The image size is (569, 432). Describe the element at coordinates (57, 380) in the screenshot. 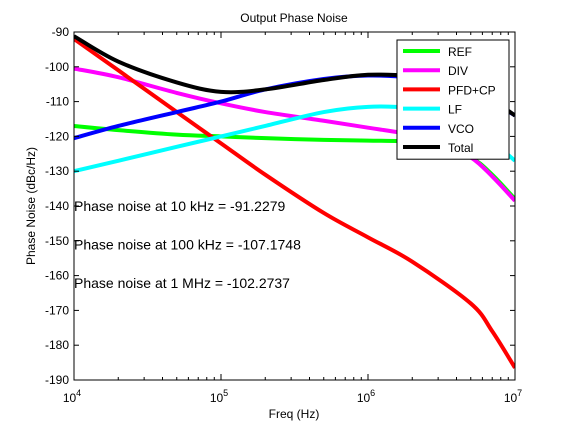

I see `y-tick-label: -190` at that location.